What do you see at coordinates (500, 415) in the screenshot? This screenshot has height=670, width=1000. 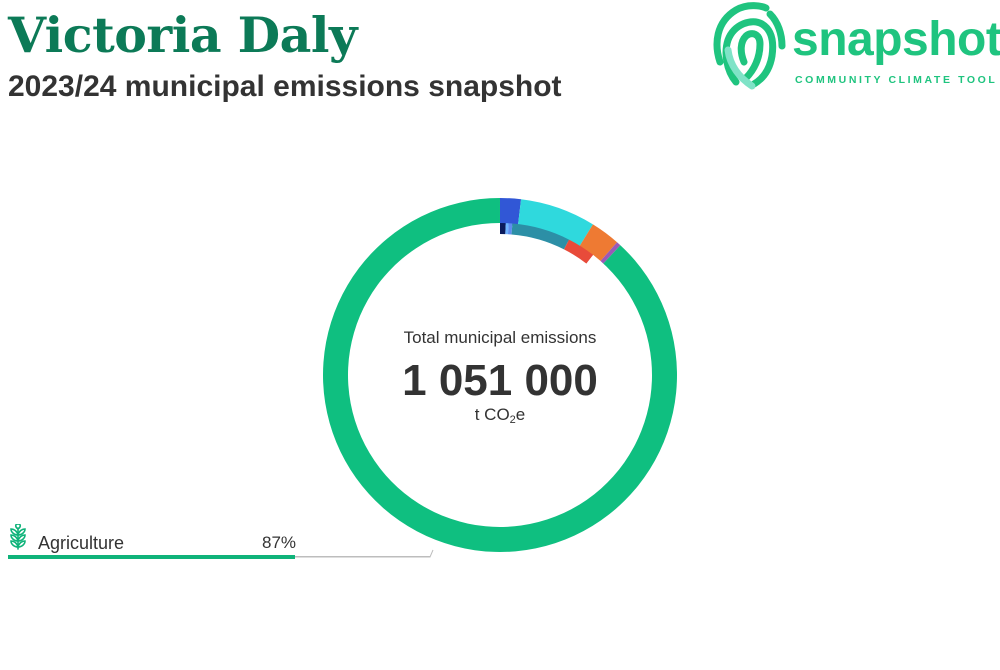 I see `total-emissions-unit: t CO2e` at bounding box center [500, 415].